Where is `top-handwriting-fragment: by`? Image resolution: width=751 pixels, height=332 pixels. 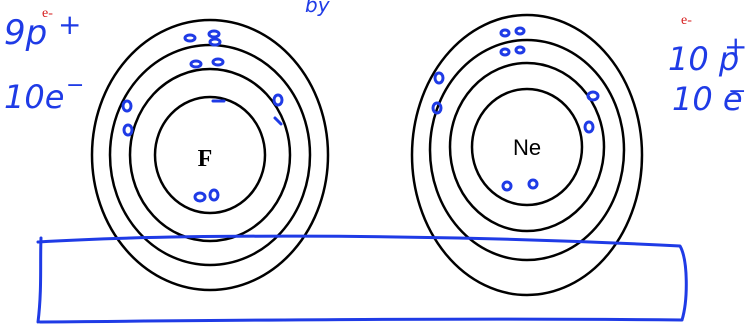
top-handwriting-fragment: by is located at coordinates (318, 8).